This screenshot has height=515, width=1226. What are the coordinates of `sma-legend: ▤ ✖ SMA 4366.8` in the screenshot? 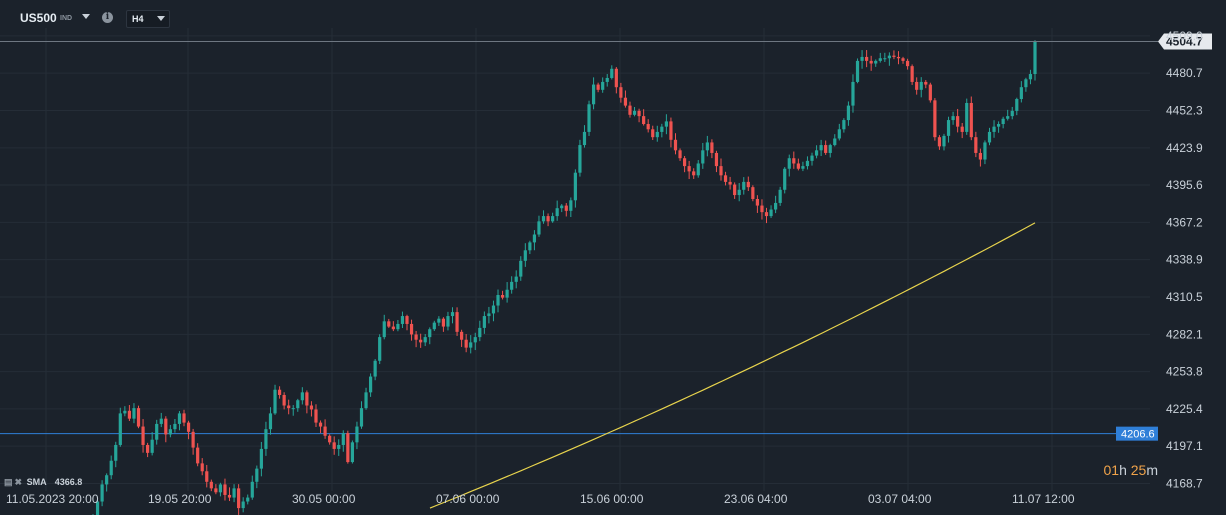 It's located at (43, 482).